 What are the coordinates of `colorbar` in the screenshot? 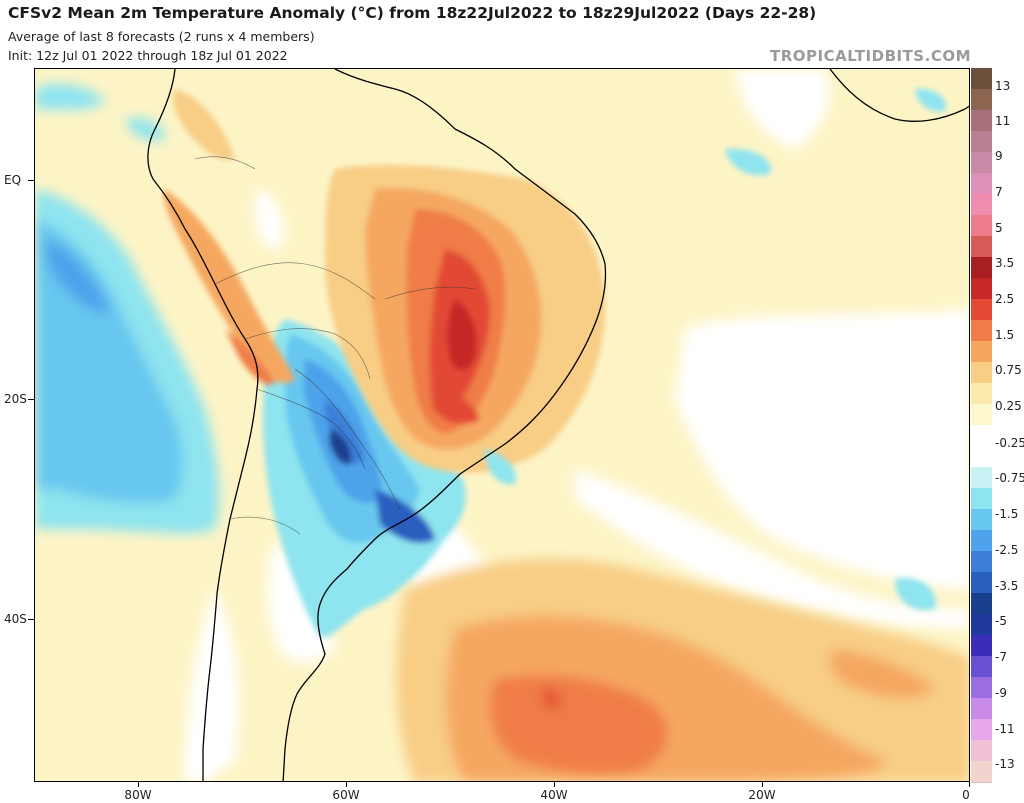 It's located at (981, 425).